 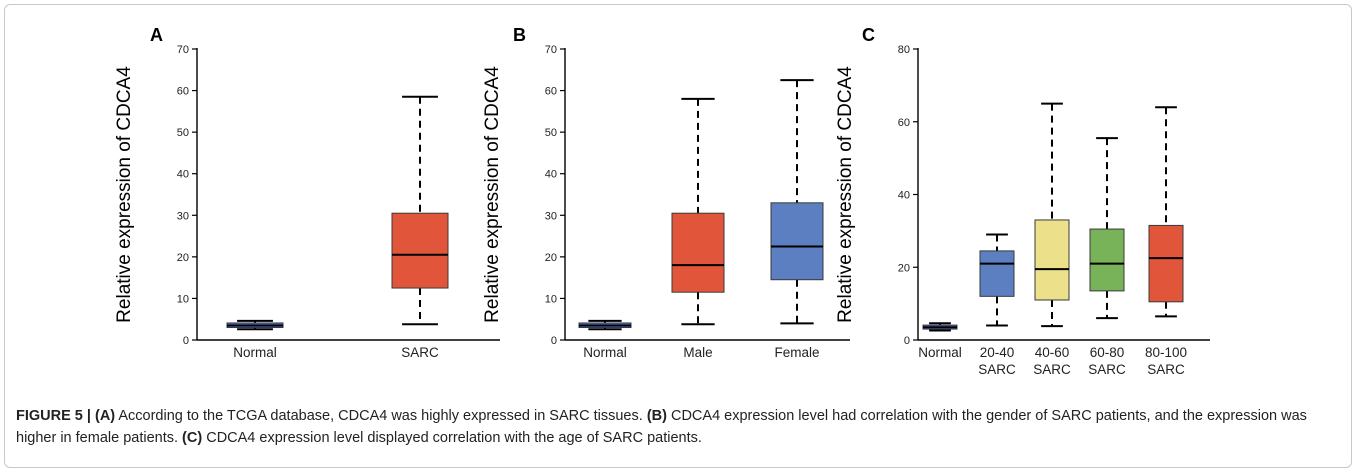 What do you see at coordinates (656, 416) in the screenshot?
I see `caption-part-b-label: (B)` at bounding box center [656, 416].